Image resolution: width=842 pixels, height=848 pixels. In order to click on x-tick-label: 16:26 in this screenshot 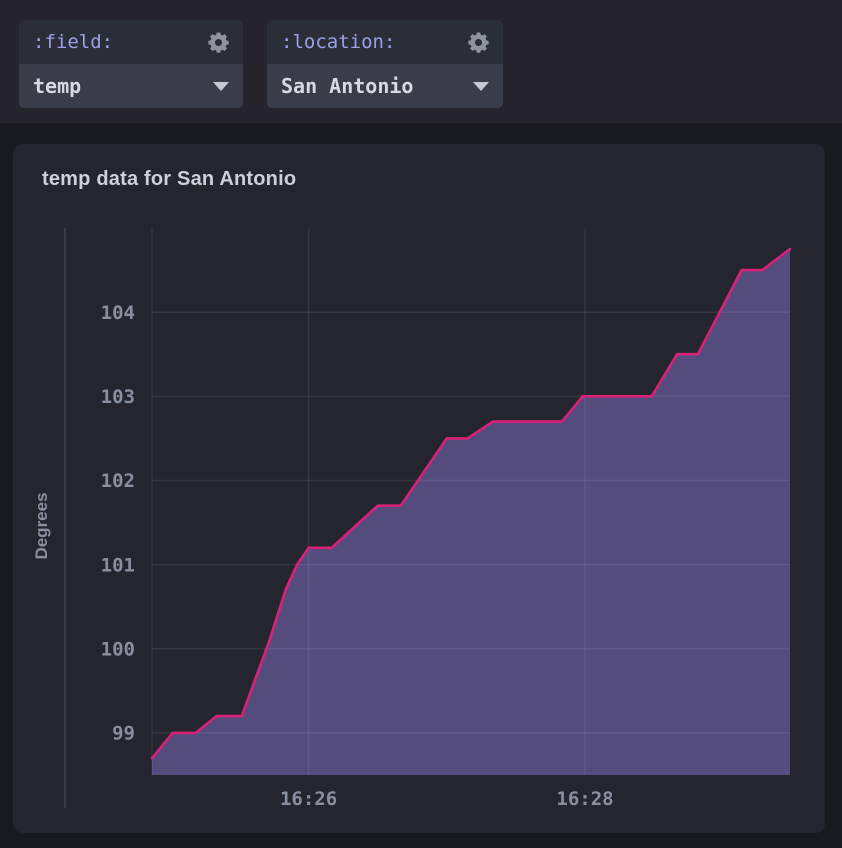, I will do `click(308, 799)`.